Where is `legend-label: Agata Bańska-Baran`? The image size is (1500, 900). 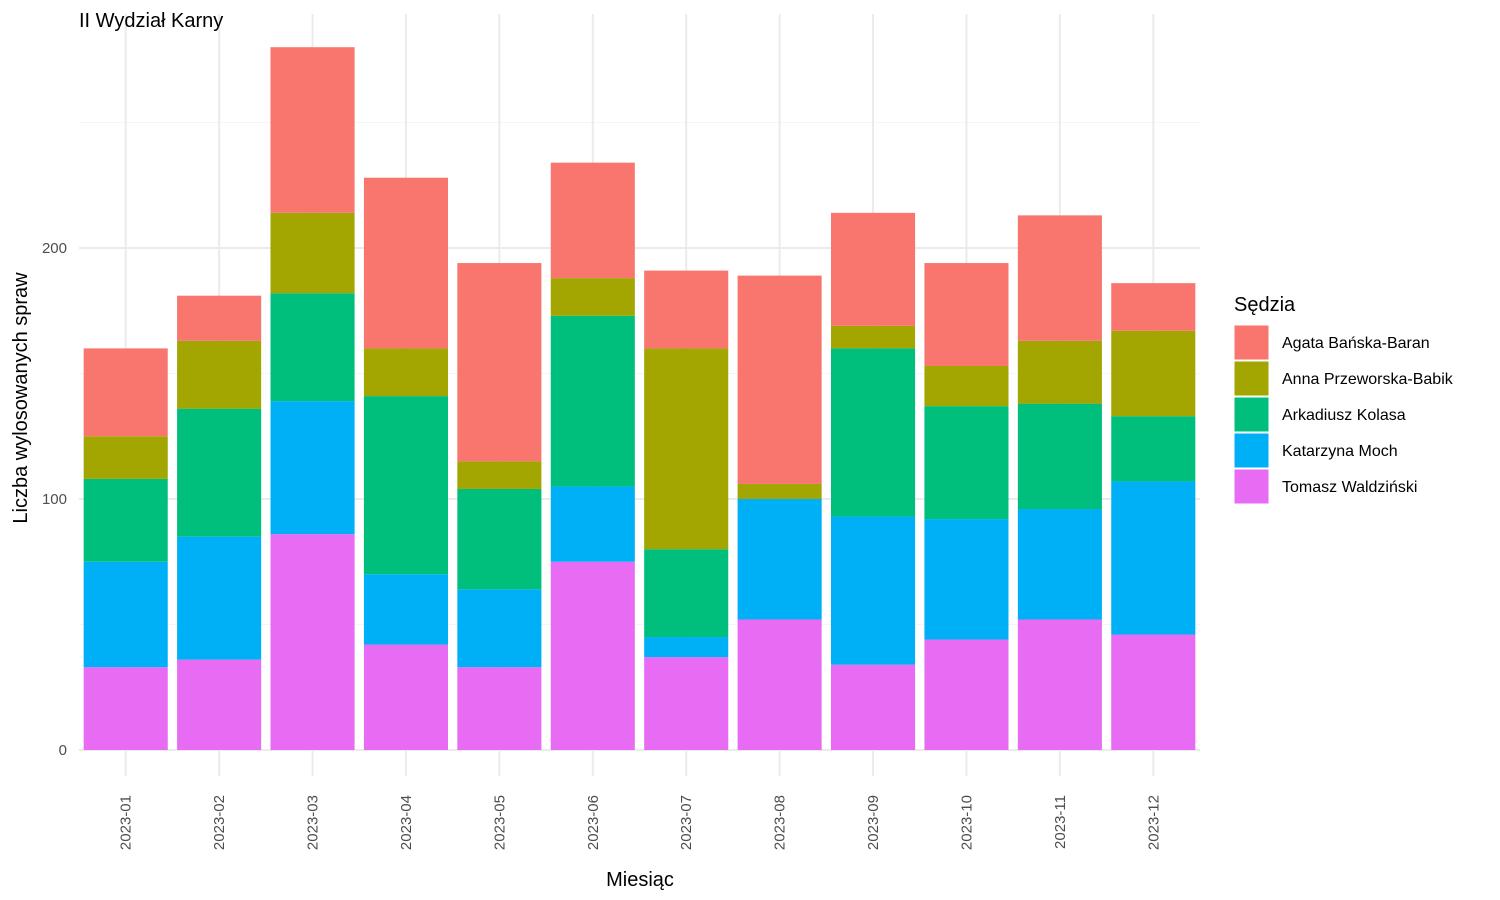
legend-label: Agata Bańska-Baran is located at coordinates (1356, 343).